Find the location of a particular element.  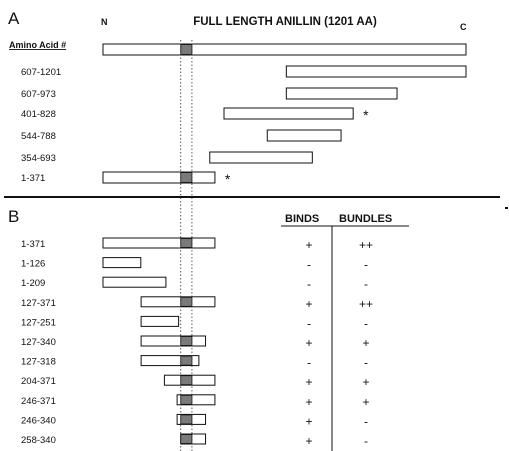

construct-label: 354-693 is located at coordinates (38, 158).